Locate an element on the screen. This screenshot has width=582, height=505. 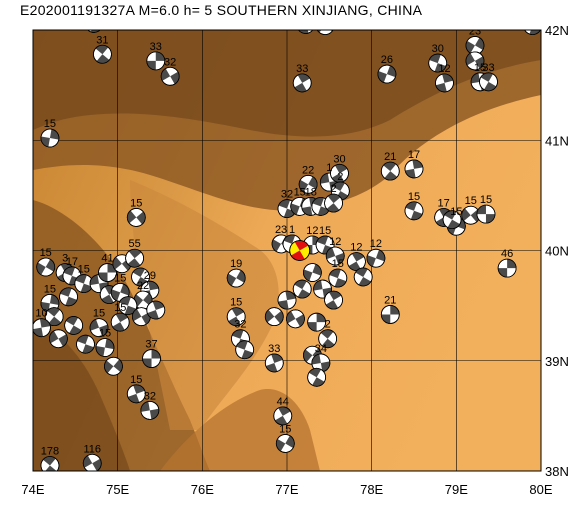
depth-label: 37 is located at coordinates (151, 345).